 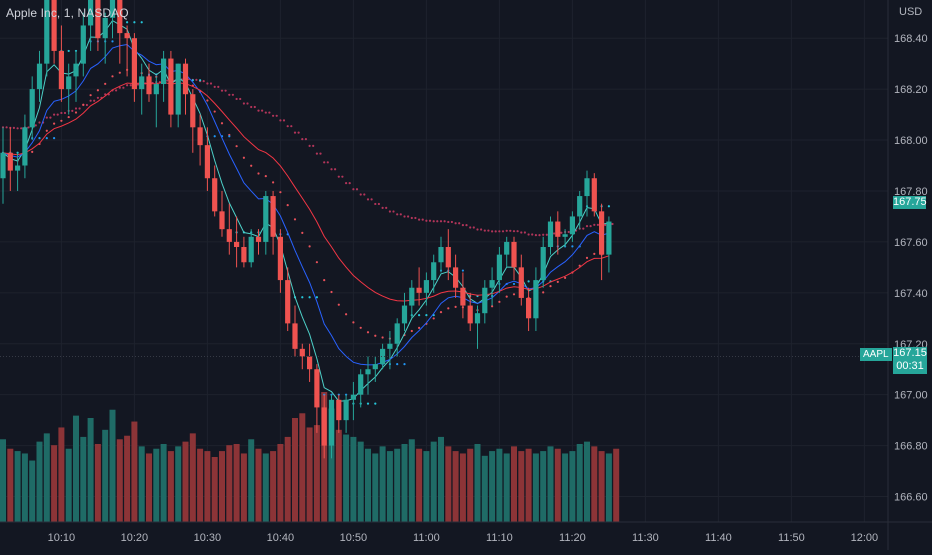 What do you see at coordinates (67, 13) in the screenshot?
I see `symbol-title: Apple Inc, 1, NASDAQ` at bounding box center [67, 13].